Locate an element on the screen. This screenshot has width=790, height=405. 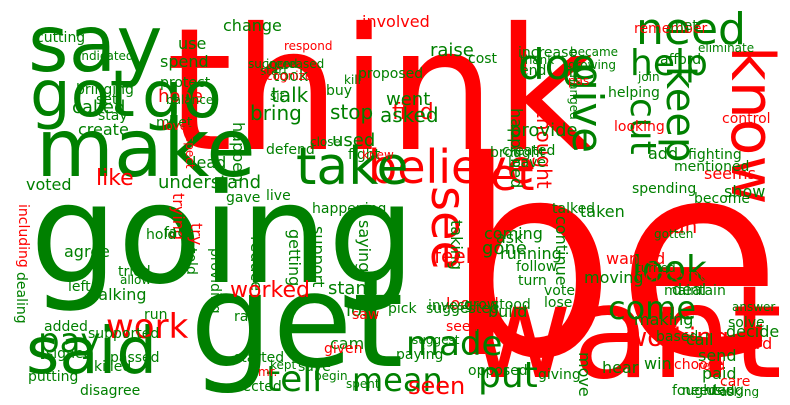
word-allow-129: allow is located at coordinates (136, 280).